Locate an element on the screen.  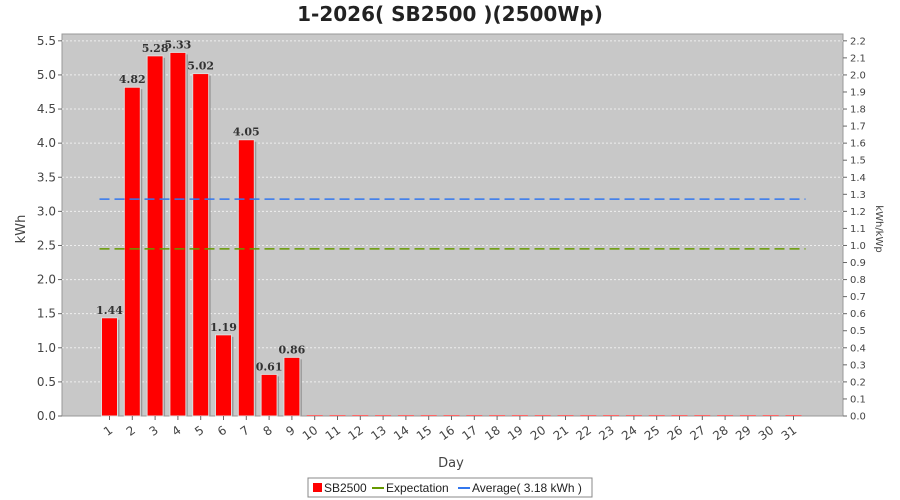
x-tick-label: 31 is located at coordinates (789, 433).